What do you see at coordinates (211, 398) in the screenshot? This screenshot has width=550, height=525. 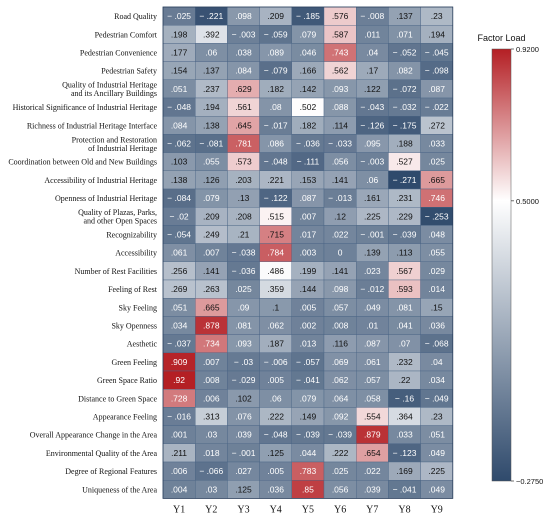 I see `cell-value-label: .006` at bounding box center [211, 398].